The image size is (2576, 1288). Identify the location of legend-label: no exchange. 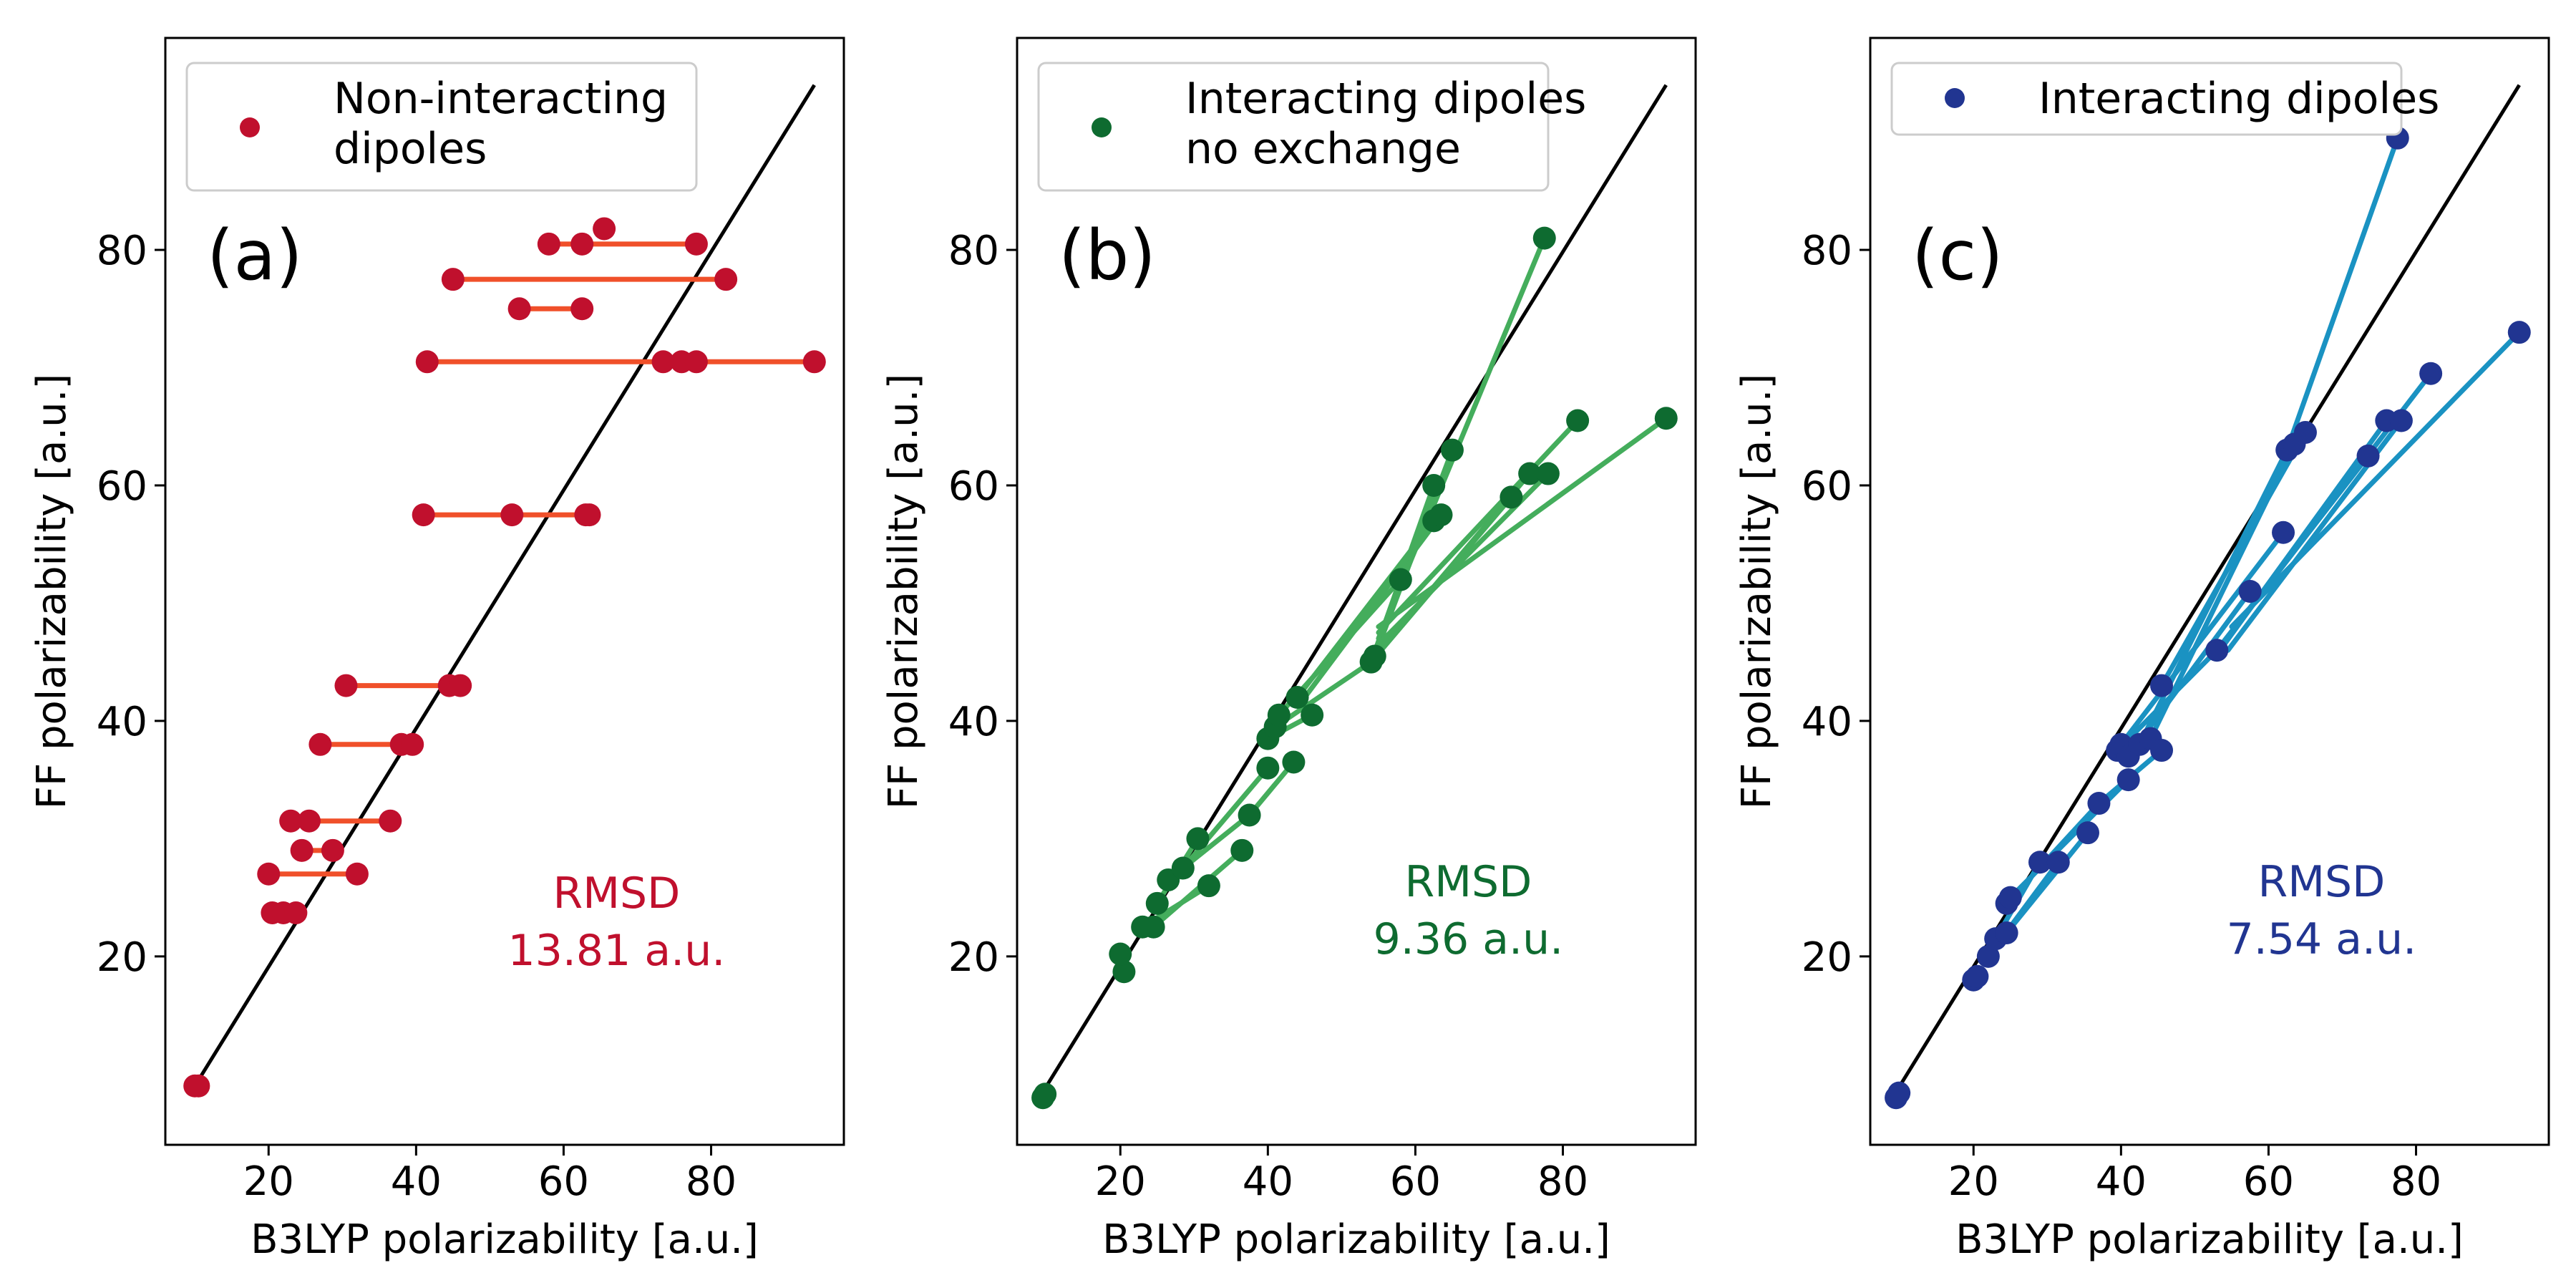
(1323, 149).